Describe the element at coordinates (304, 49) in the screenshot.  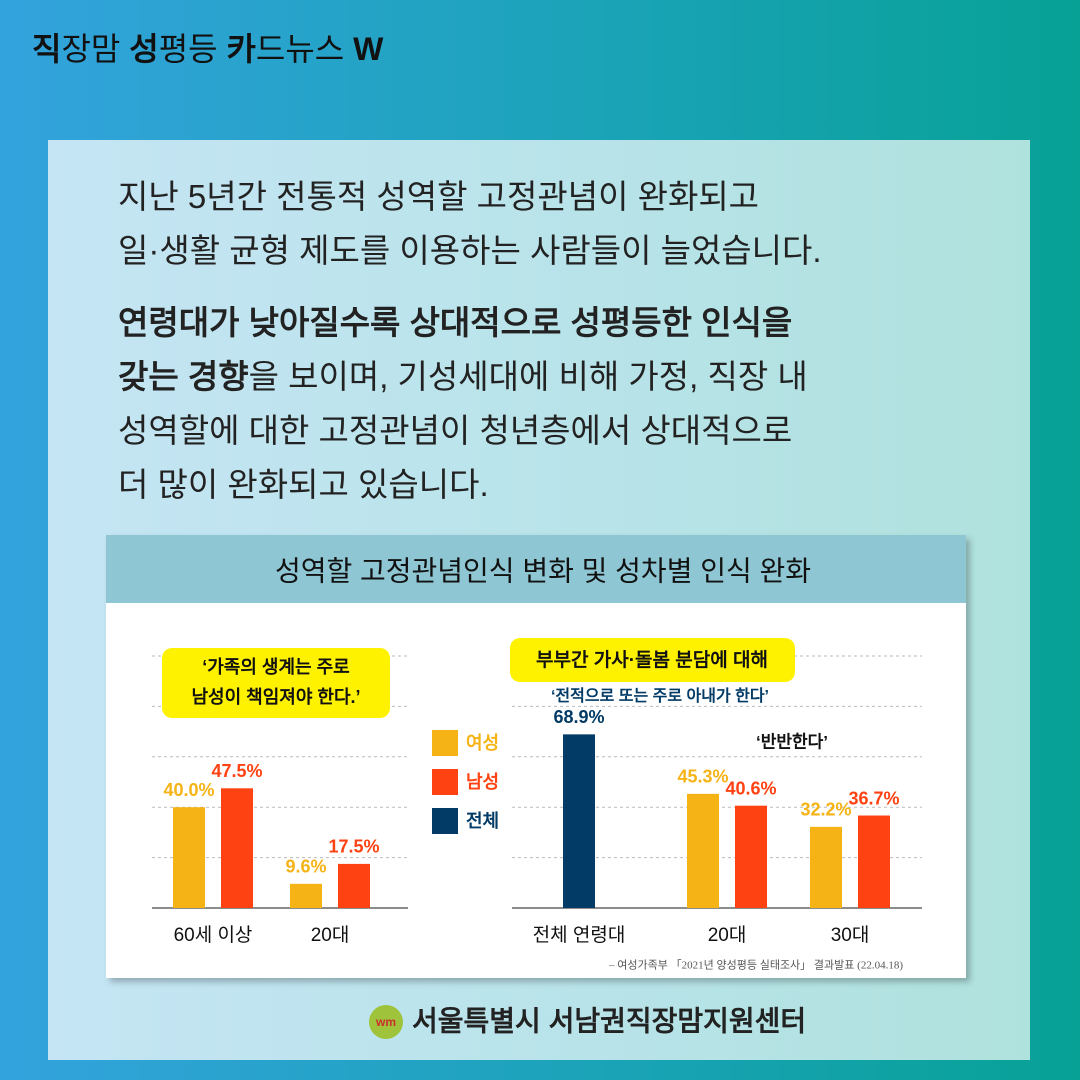
I see `header-segment: 드뉴스` at that location.